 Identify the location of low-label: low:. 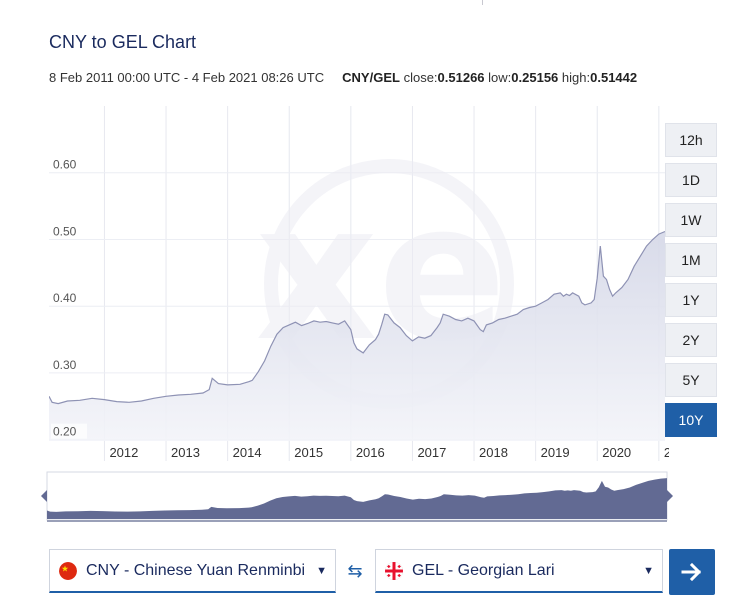
(500, 77).